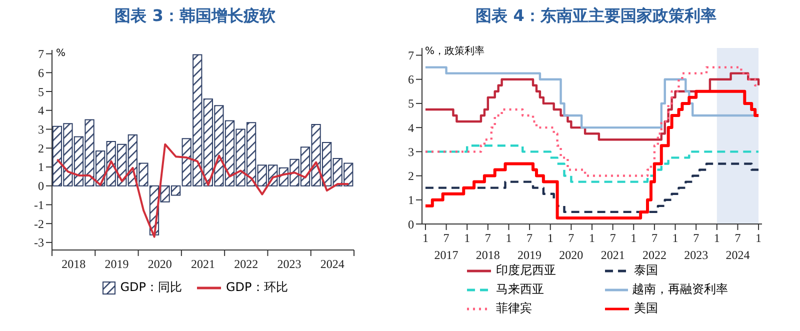 The height and width of the screenshot is (331, 800). What do you see at coordinates (446, 246) in the screenshot?
I see `x-tick-label: 7 2017` at bounding box center [446, 246].